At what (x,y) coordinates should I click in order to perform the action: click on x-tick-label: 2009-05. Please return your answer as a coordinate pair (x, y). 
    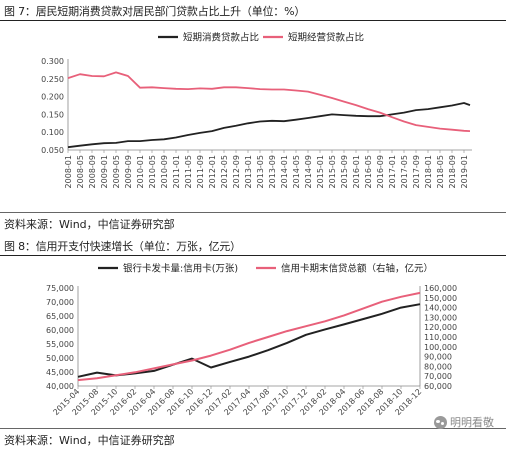
    Looking at the image, I should click on (116, 171).